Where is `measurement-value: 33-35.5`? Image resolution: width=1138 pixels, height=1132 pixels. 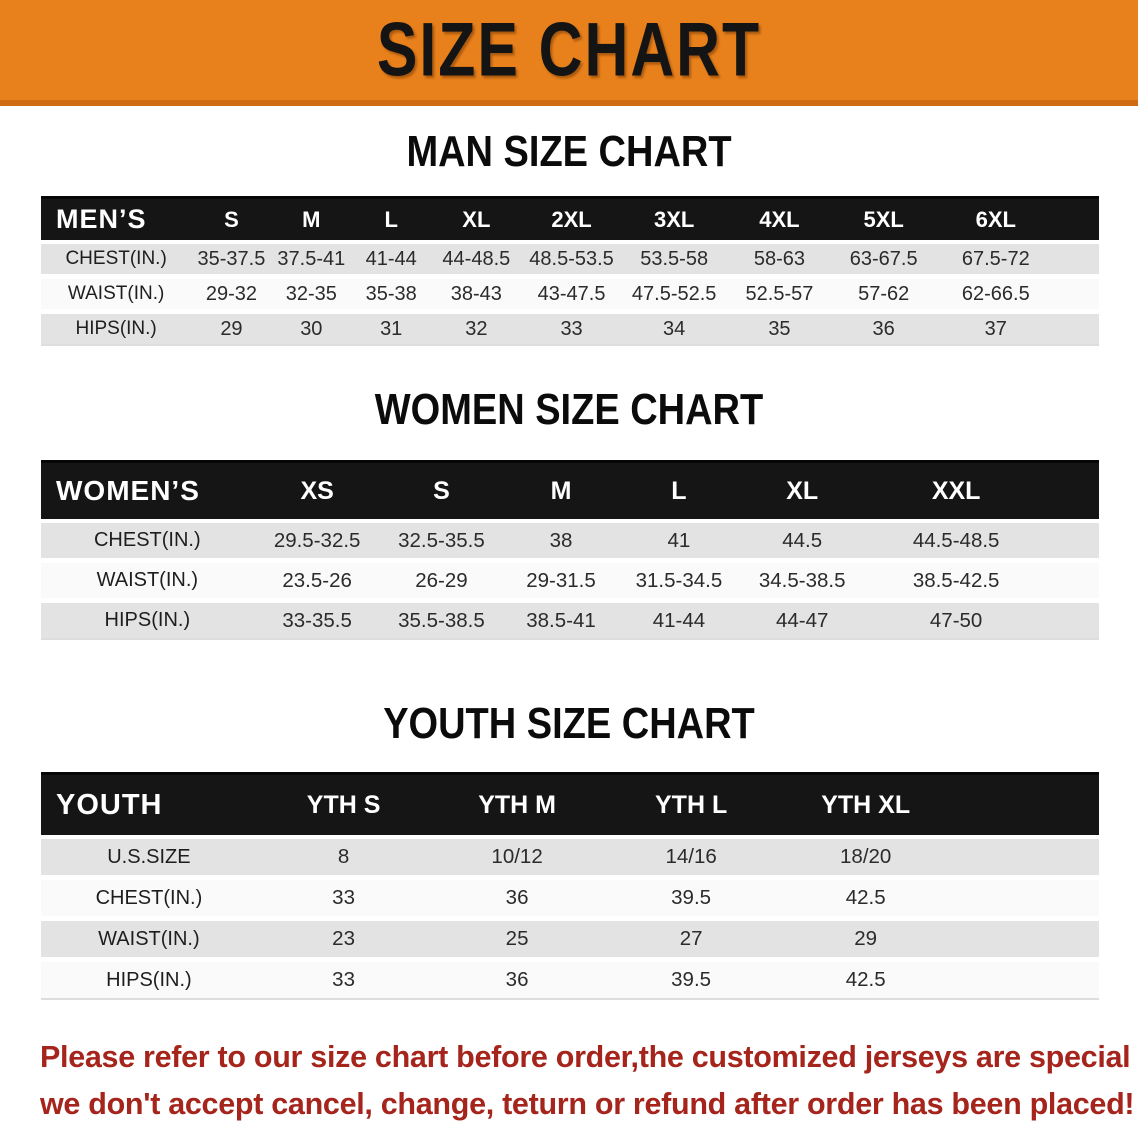 measurement-value: 33-35.5 is located at coordinates (317, 621).